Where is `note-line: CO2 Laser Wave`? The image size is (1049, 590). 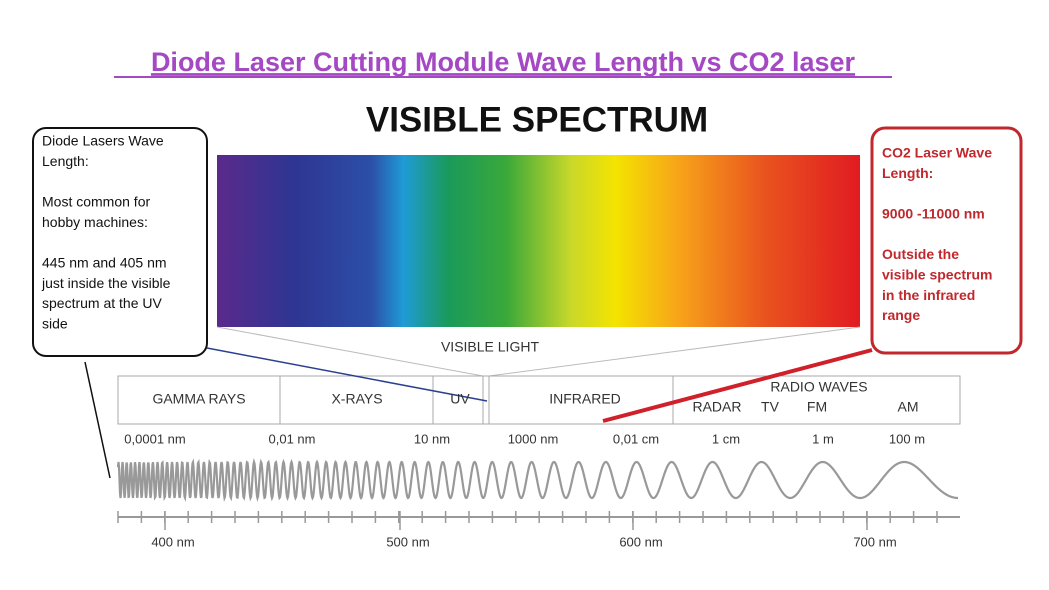 note-line: CO2 Laser Wave is located at coordinates (937, 153).